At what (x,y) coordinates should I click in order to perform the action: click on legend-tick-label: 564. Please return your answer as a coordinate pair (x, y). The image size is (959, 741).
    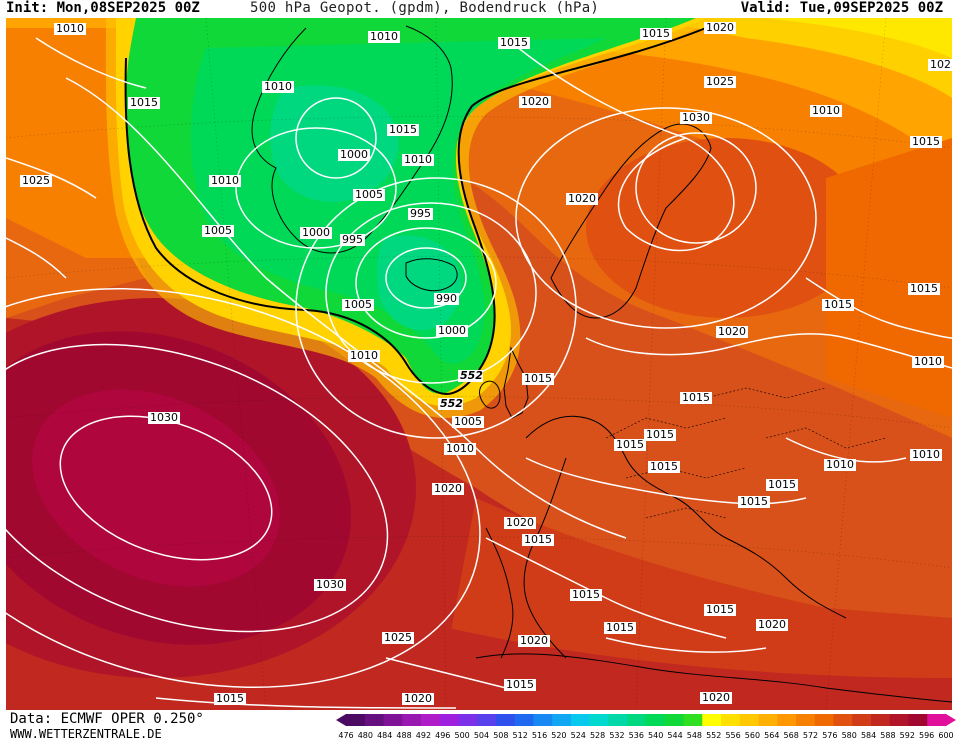
    Looking at the image, I should click on (771, 735).